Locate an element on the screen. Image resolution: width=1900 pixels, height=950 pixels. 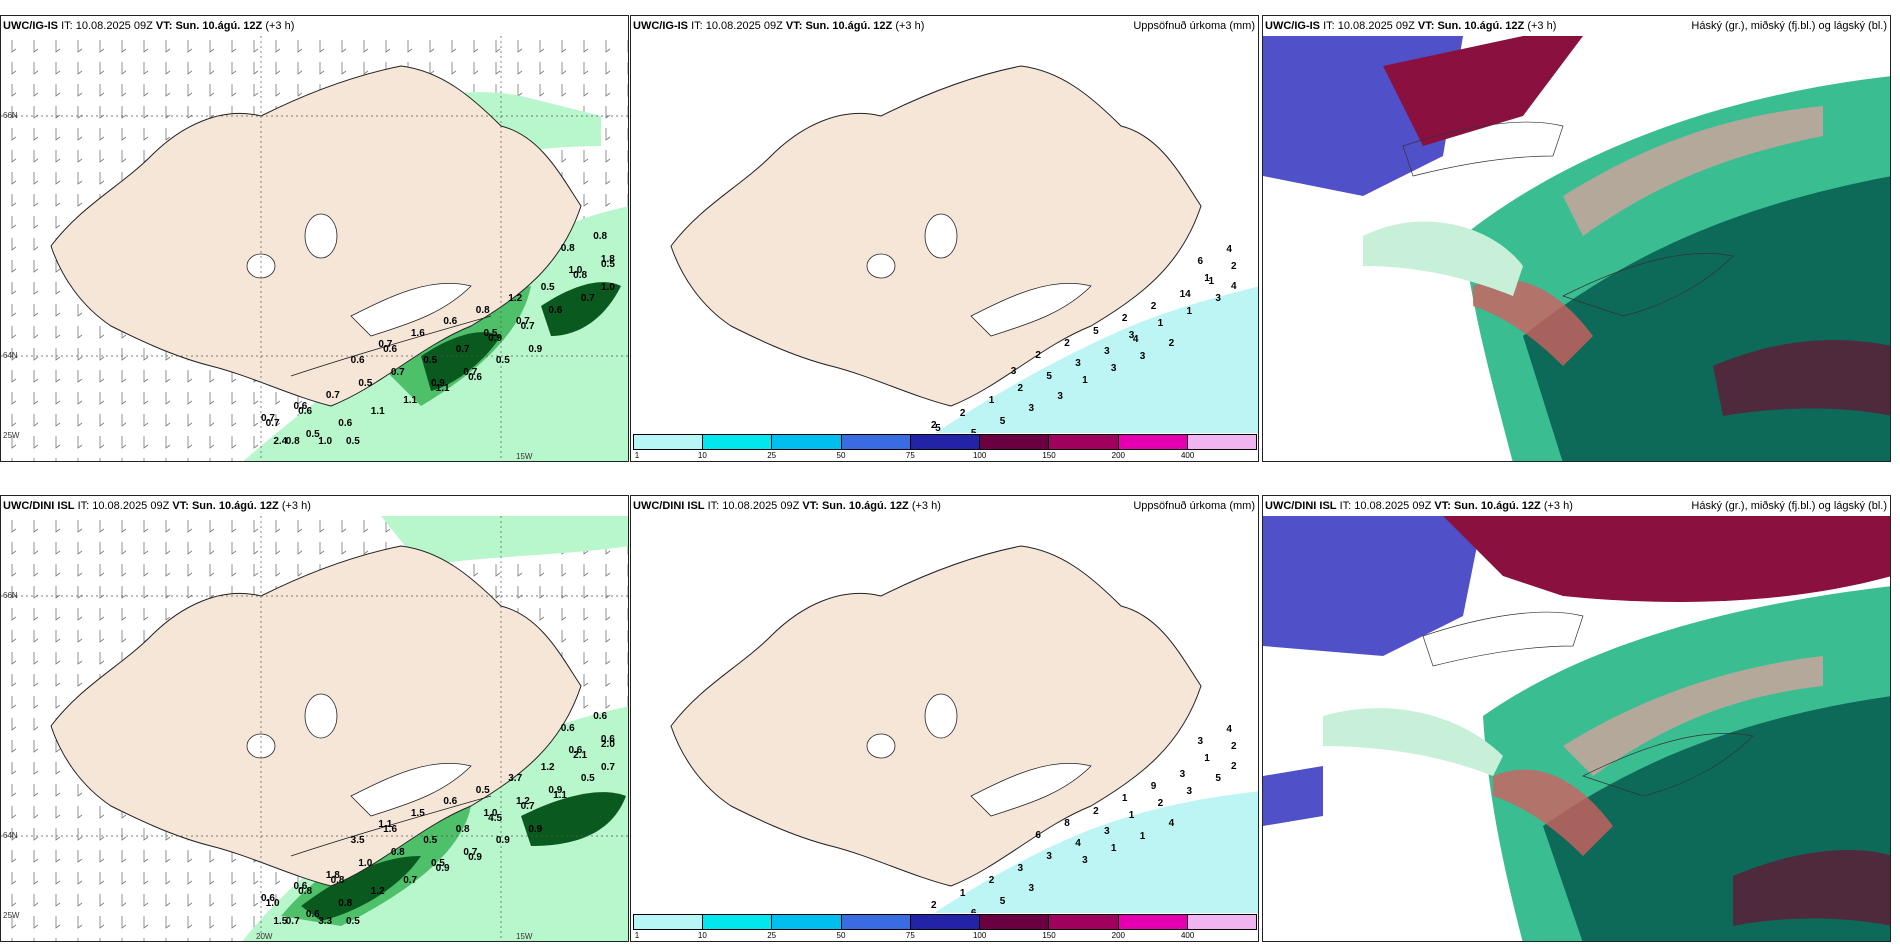
value-label: 14 is located at coordinates (1185, 294).